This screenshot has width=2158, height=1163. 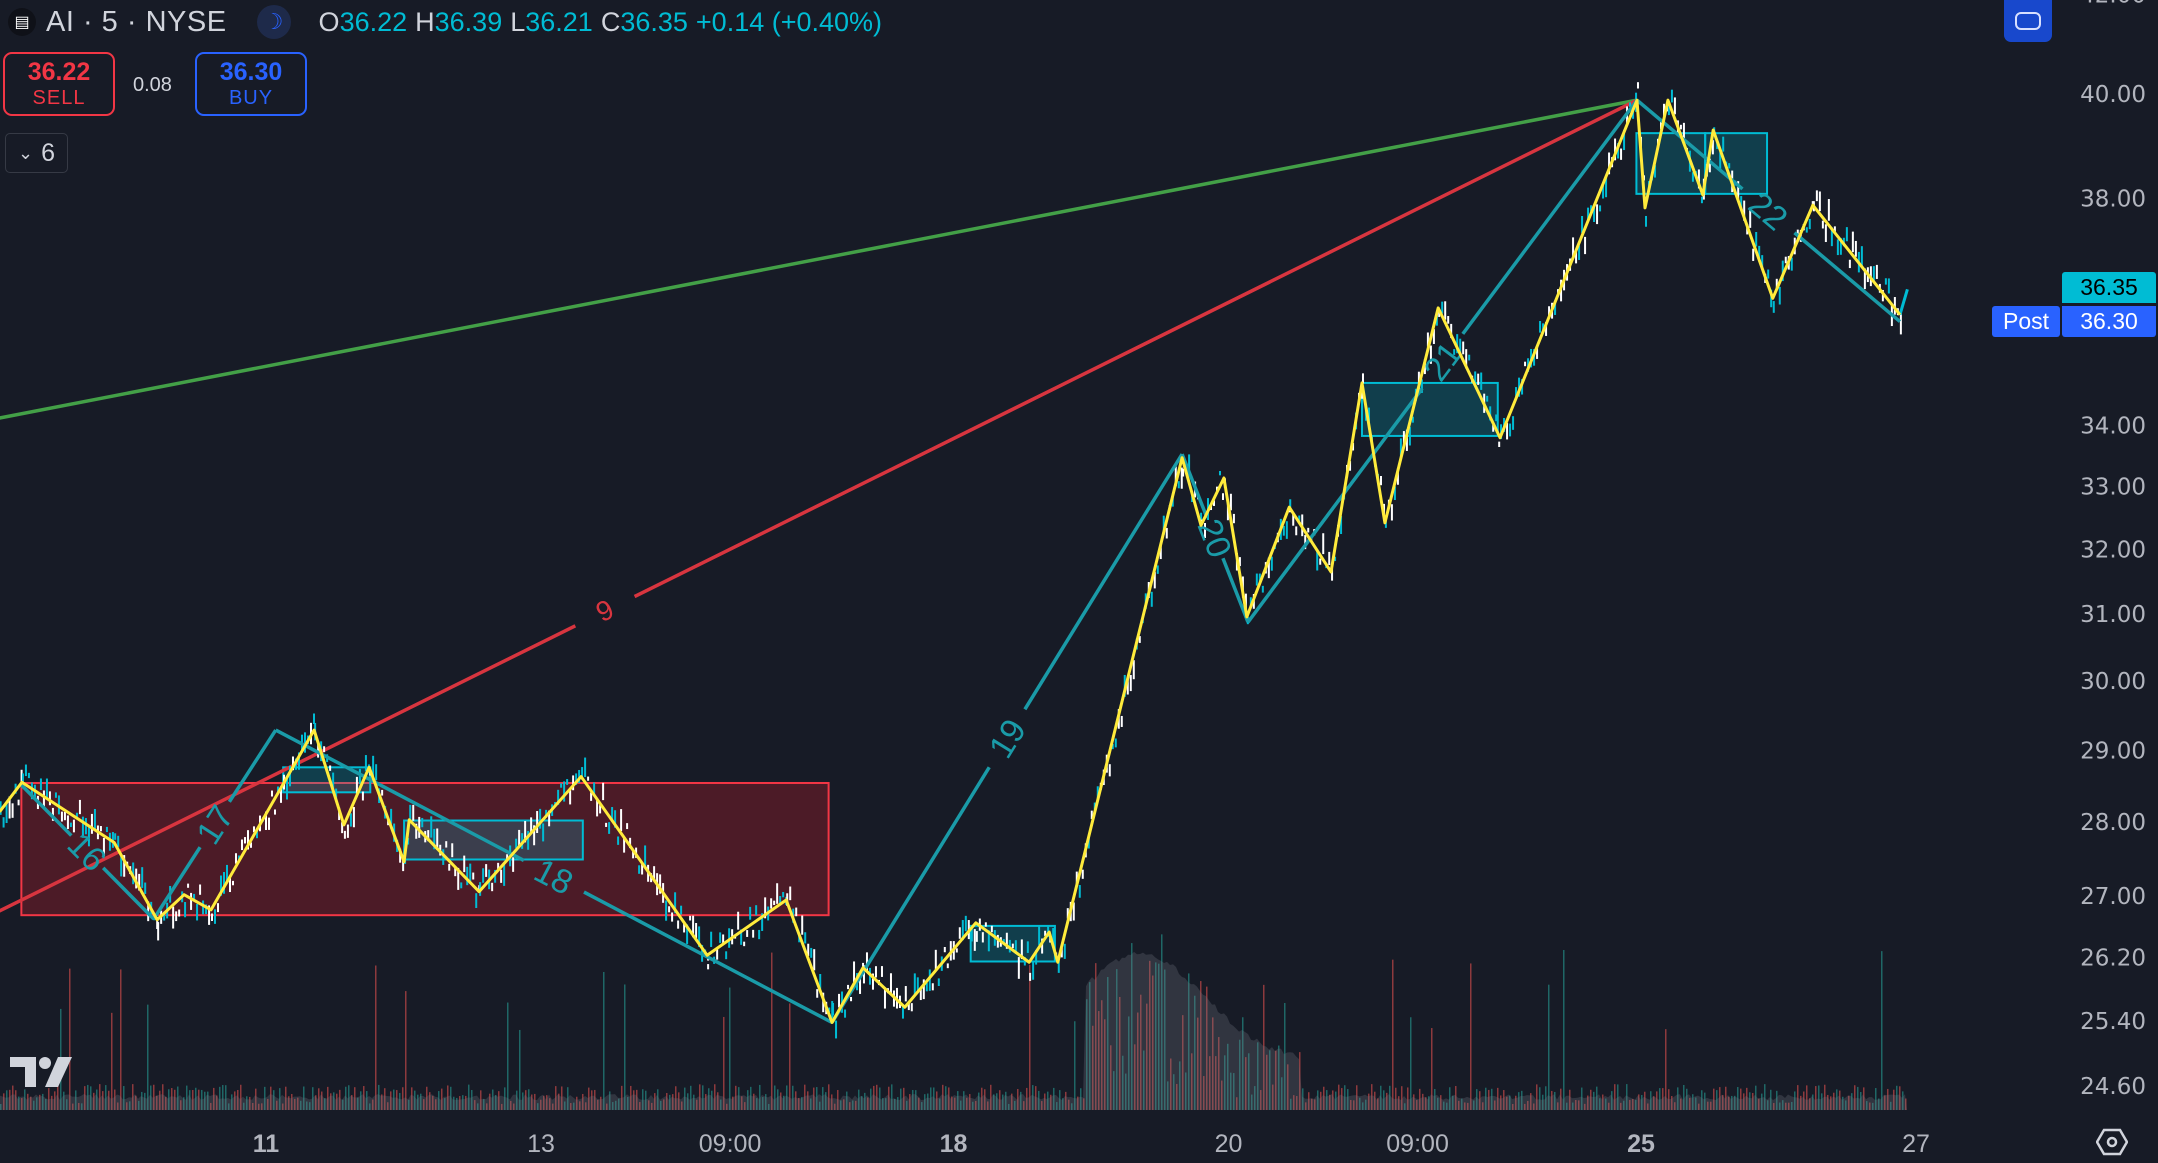 I want to click on symbol-title: AI · 5 · NYSE, so click(x=136, y=21).